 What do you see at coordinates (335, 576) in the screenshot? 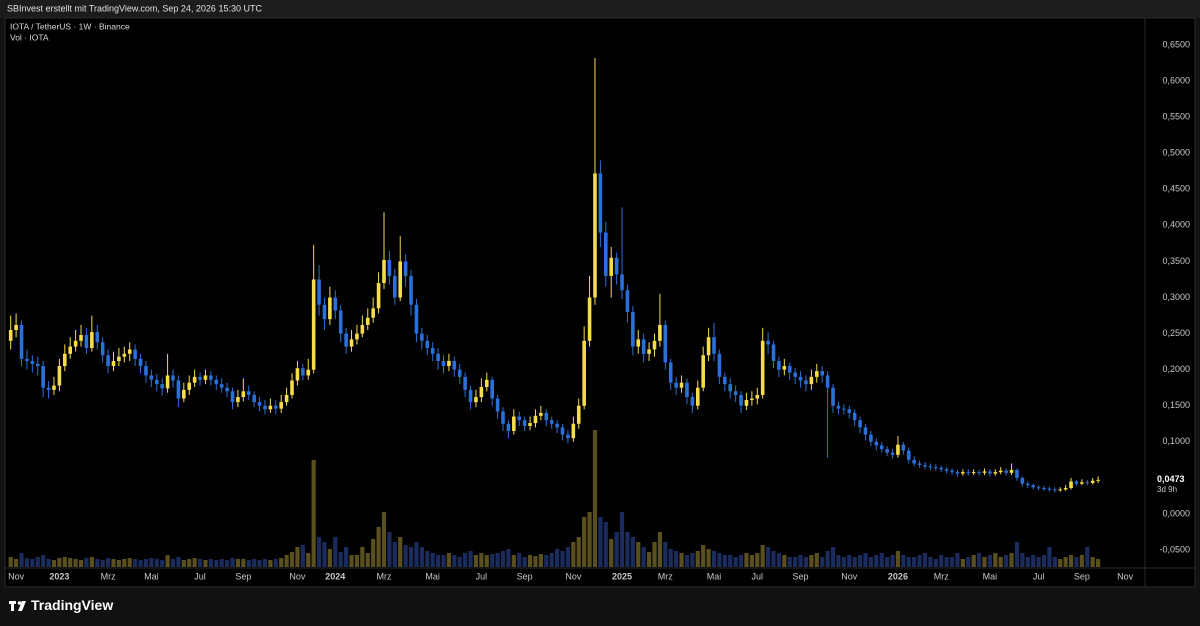
I see `x-tick-label: 2024` at bounding box center [335, 576].